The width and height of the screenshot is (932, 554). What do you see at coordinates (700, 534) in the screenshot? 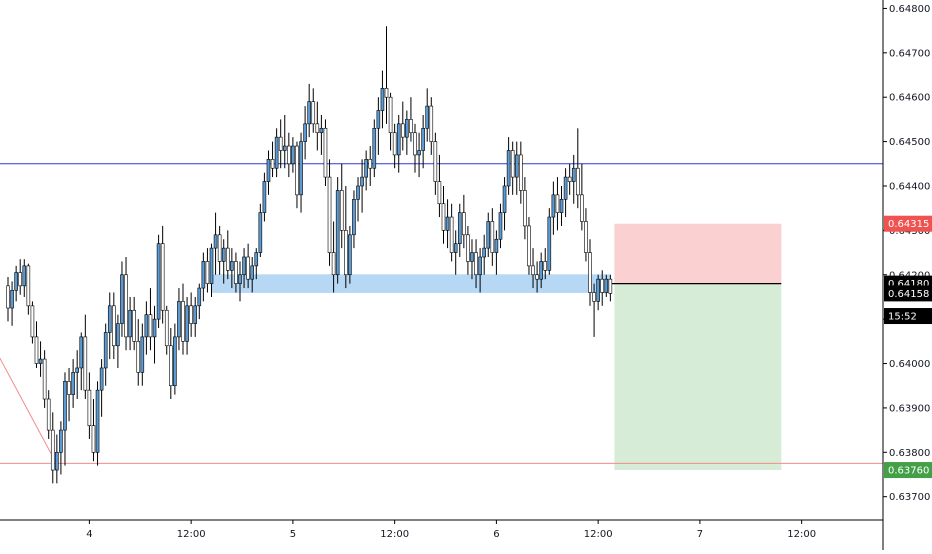
I see `x-tick-label: 7` at bounding box center [700, 534].